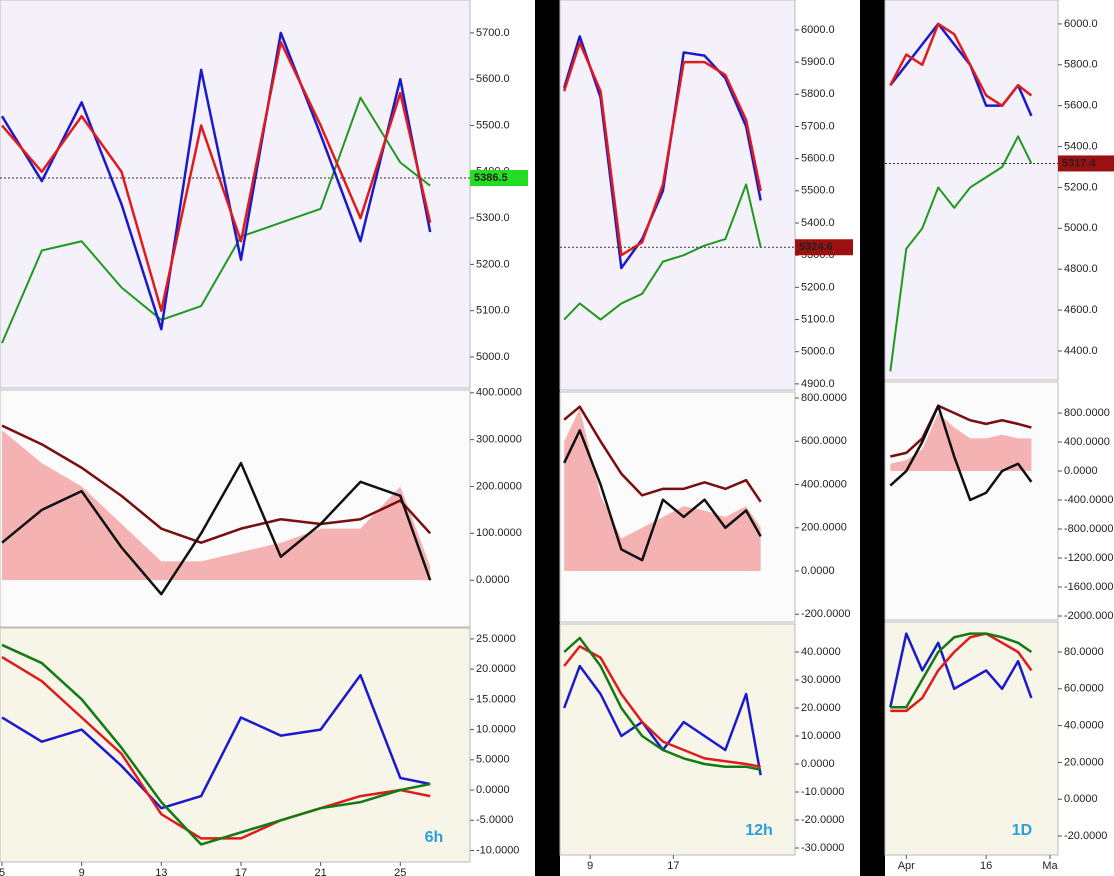  What do you see at coordinates (1089, 616) in the screenshot?
I see `y-tick-label: -2000.0000` at bounding box center [1089, 616].